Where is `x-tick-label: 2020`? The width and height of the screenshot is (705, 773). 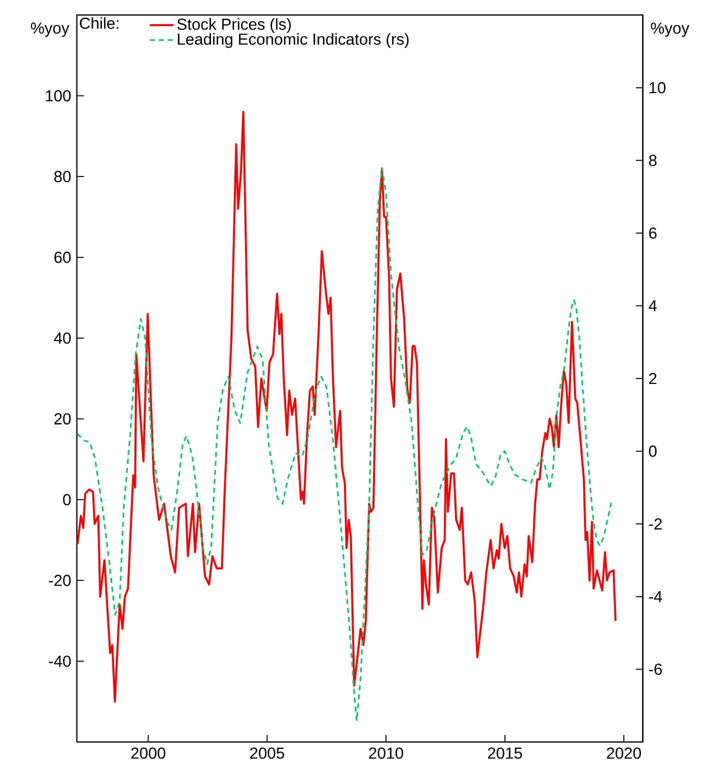 x-tick-label: 2020 is located at coordinates (624, 753).